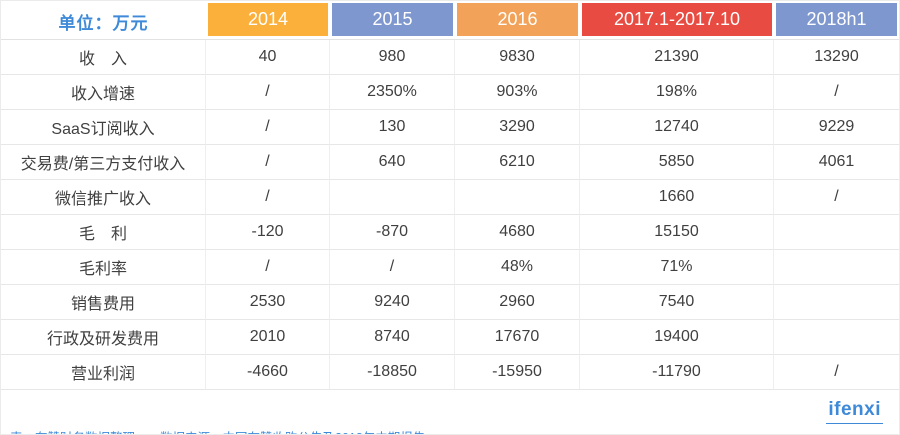 Image resolution: width=900 pixels, height=435 pixels. I want to click on ifenxi-logo: ifenxi, so click(854, 411).